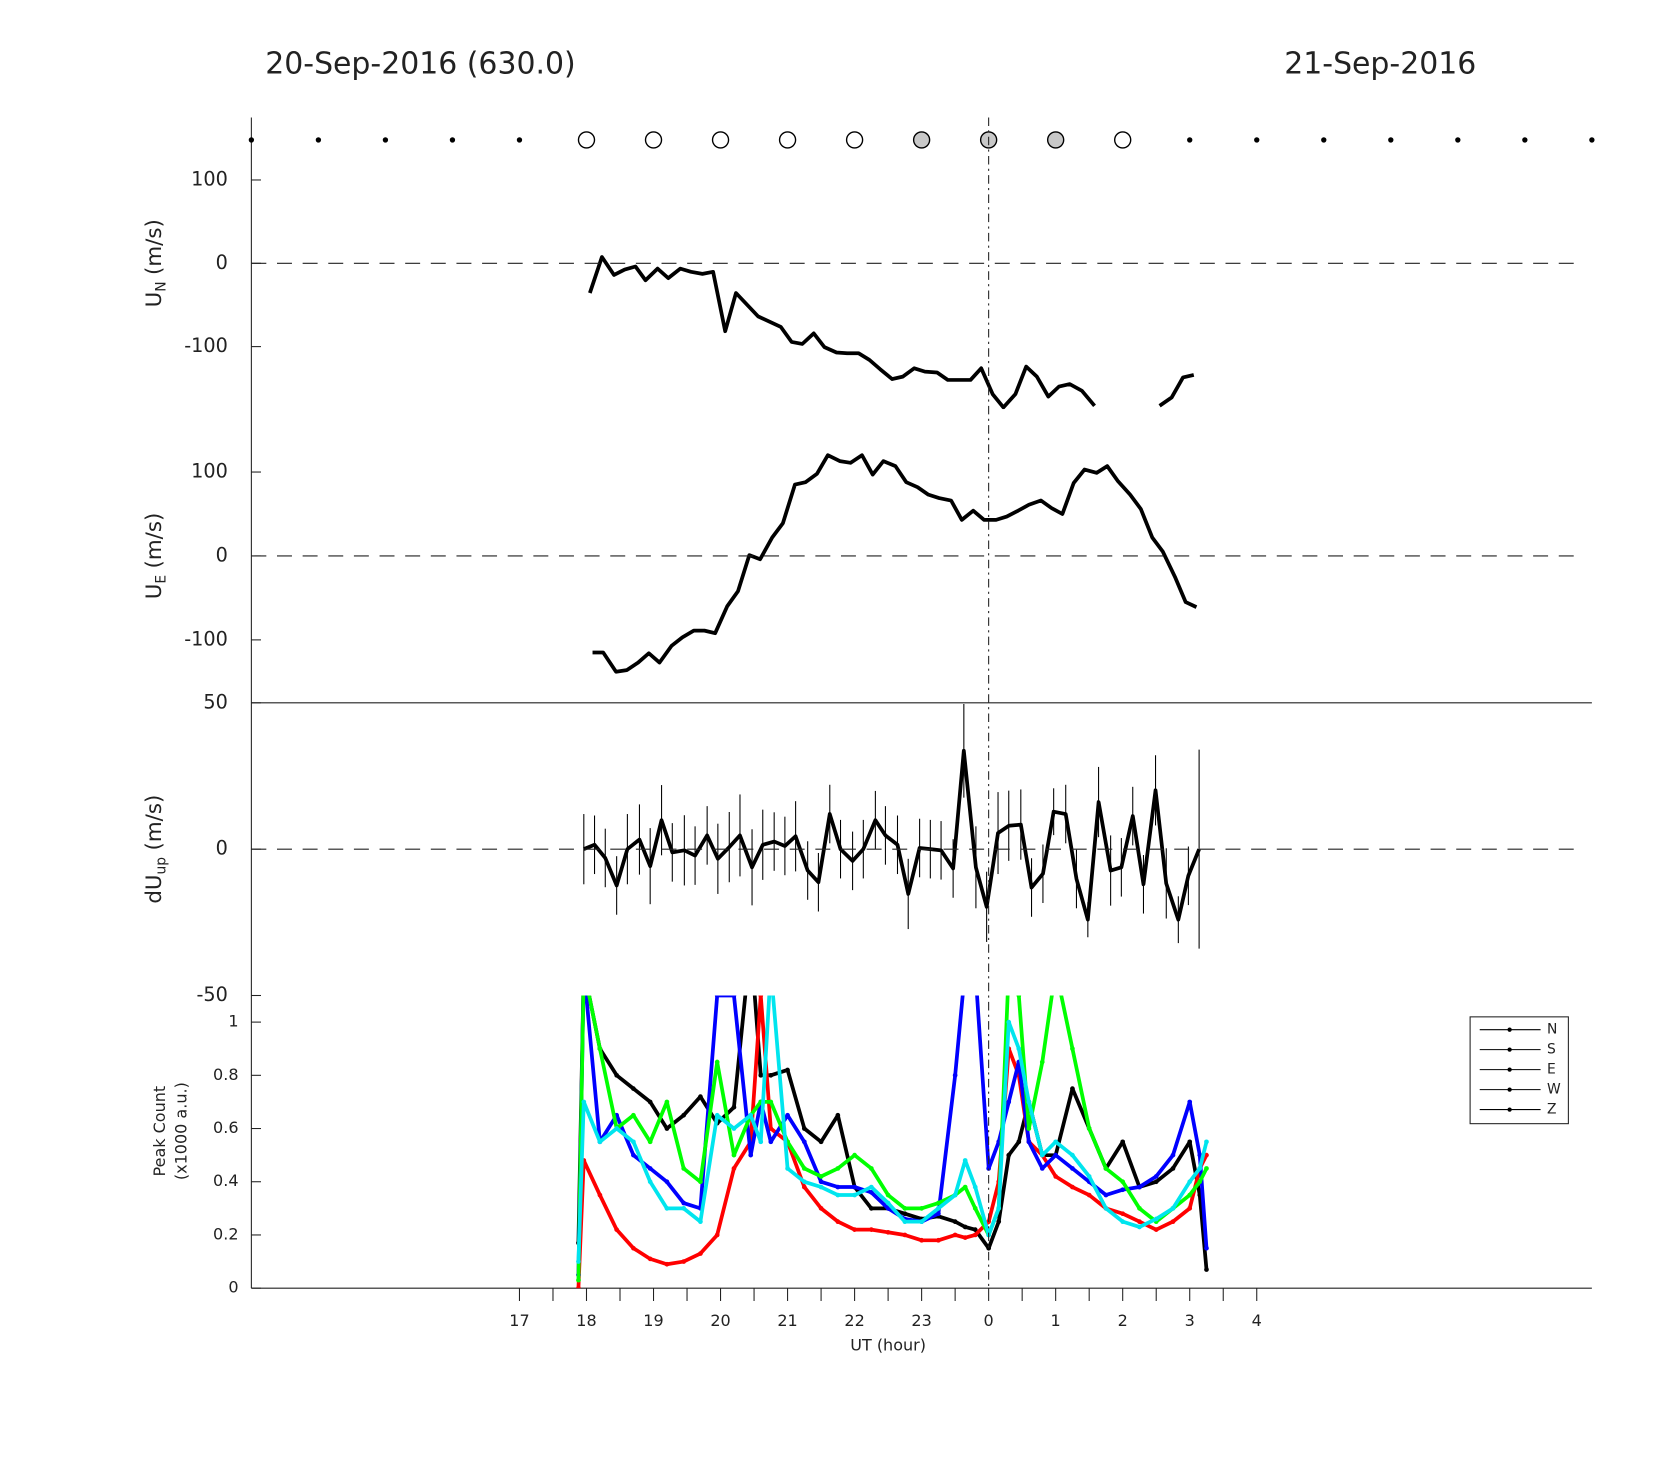 The image size is (1667, 1458). Describe the element at coordinates (854, 1320) in the screenshot. I see `x-tick-label: 22` at that location.